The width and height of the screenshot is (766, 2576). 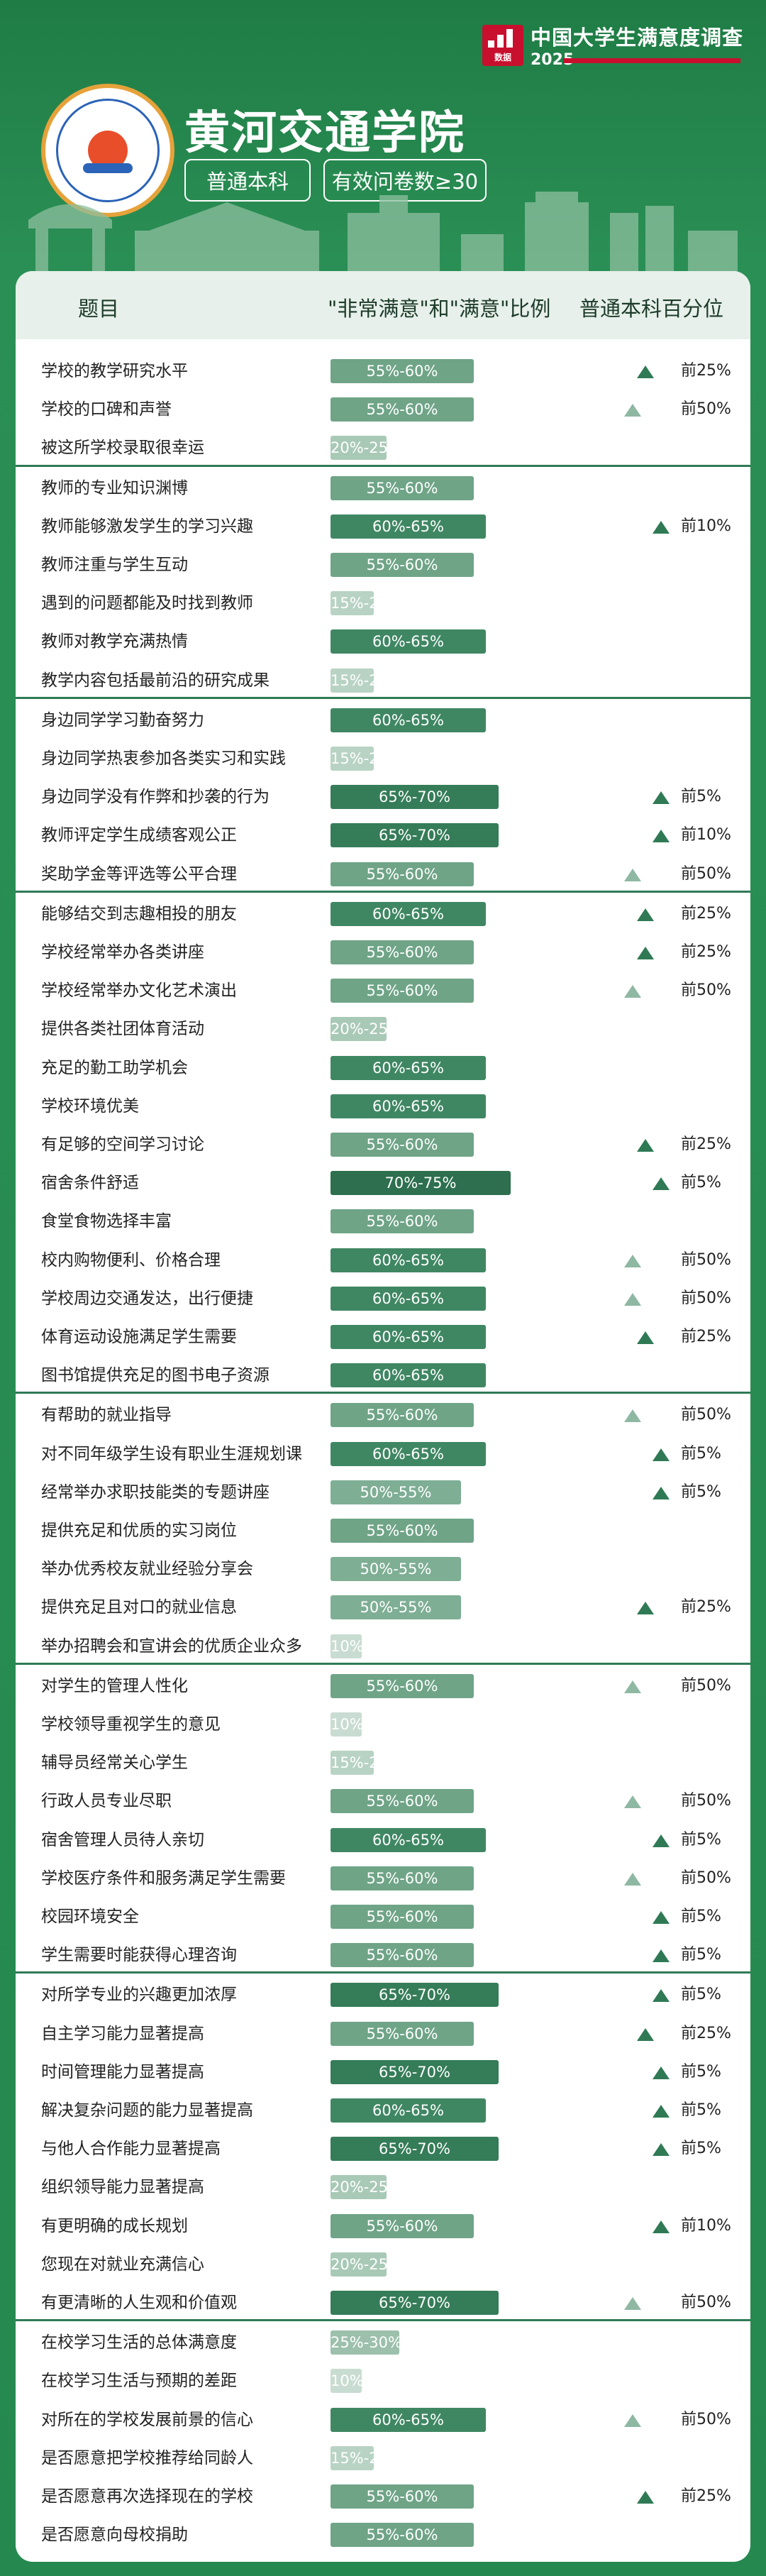 What do you see at coordinates (383, 305) in the screenshot?
I see `table-header: 题目 "非常满意"和"满意"比例 普通本科百分位` at bounding box center [383, 305].